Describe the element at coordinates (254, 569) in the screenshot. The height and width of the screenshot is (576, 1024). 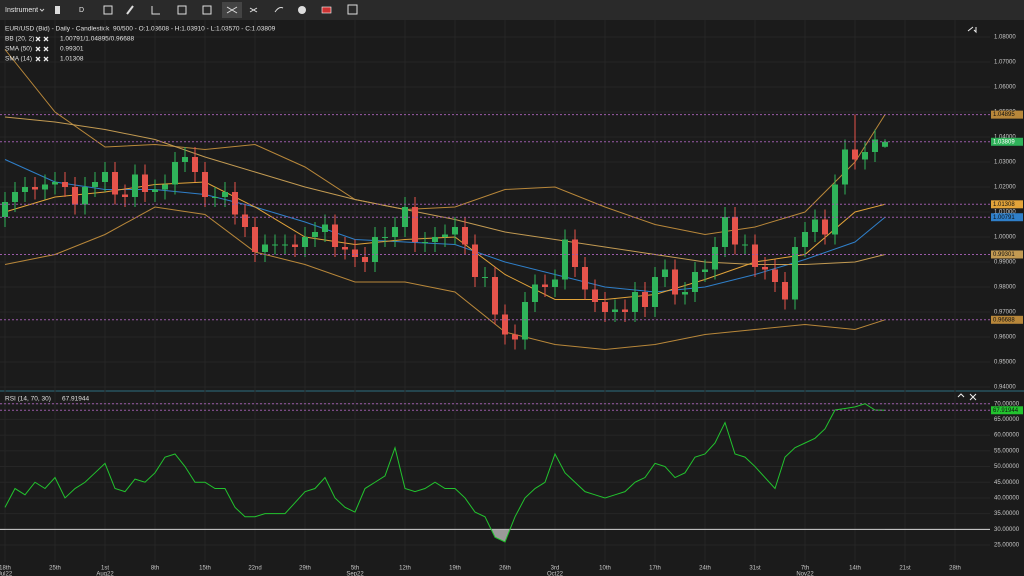
I see `x-tick-label: 22nd` at that location.